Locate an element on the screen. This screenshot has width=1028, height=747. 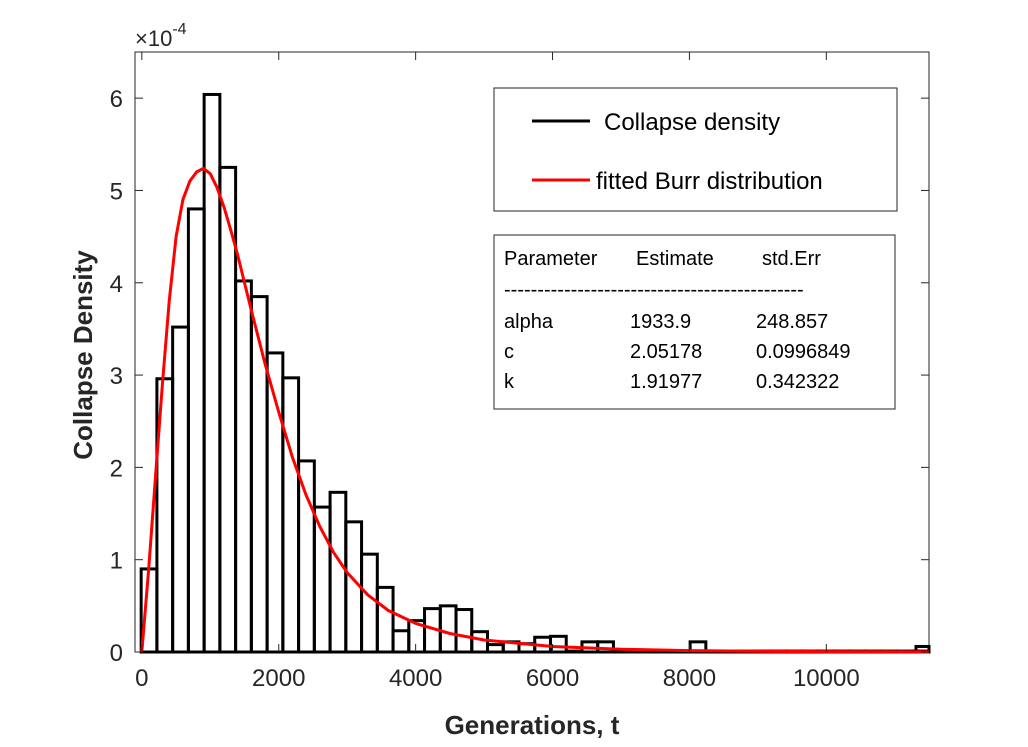
x-tick-label: 10000 is located at coordinates (826, 678).